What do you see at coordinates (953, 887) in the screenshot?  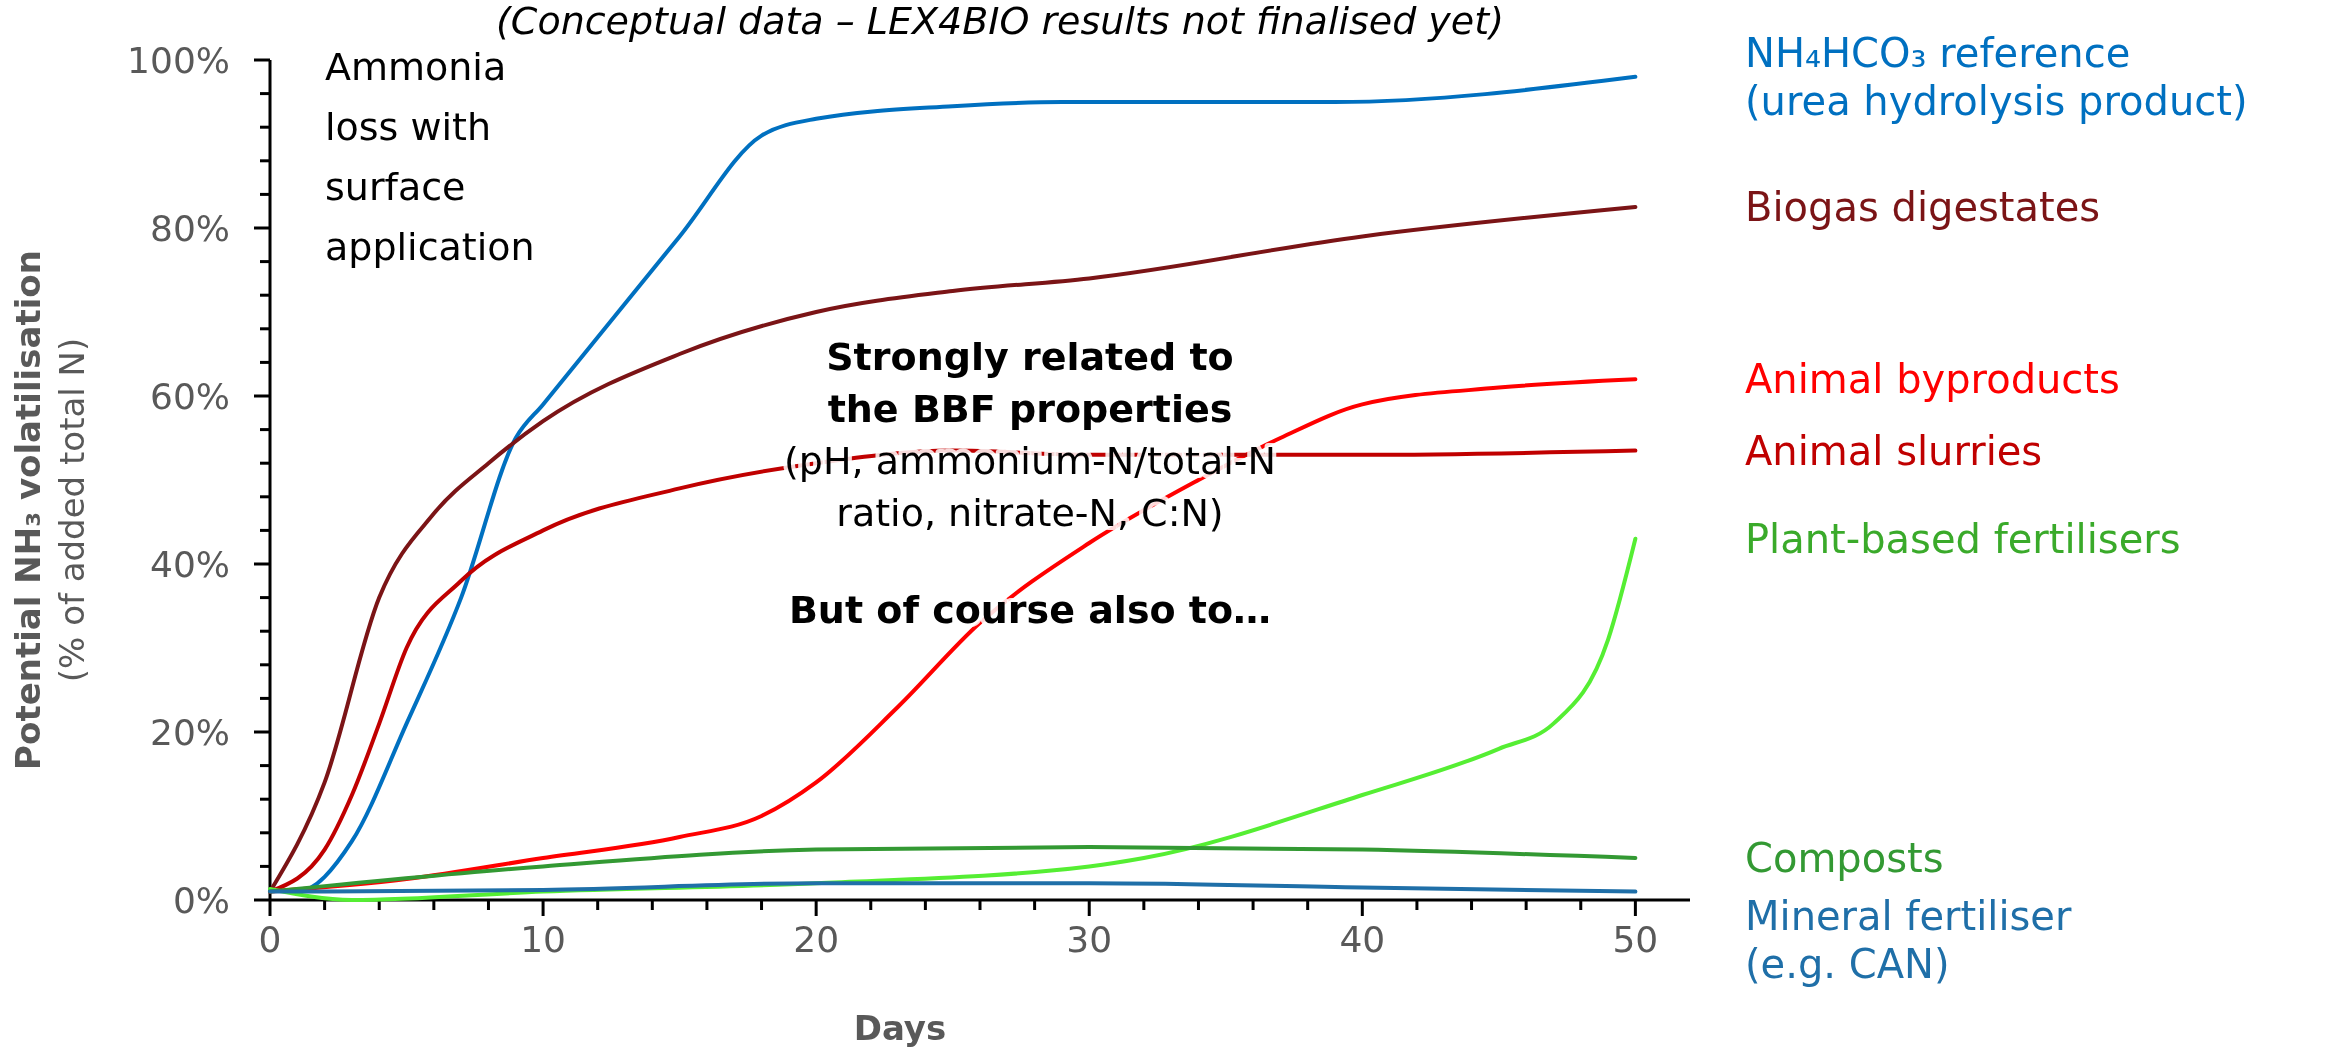 I see `line-series` at bounding box center [953, 887].